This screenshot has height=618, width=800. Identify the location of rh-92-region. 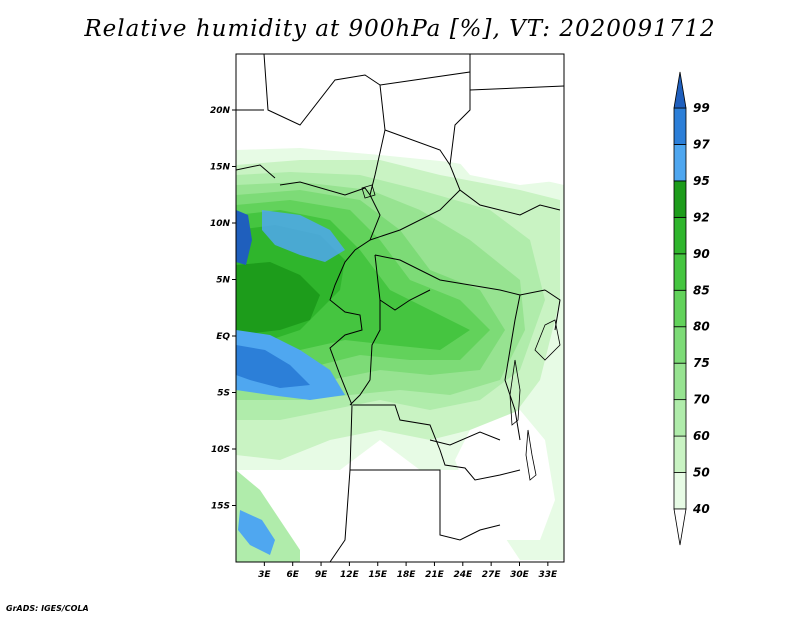
(278, 298).